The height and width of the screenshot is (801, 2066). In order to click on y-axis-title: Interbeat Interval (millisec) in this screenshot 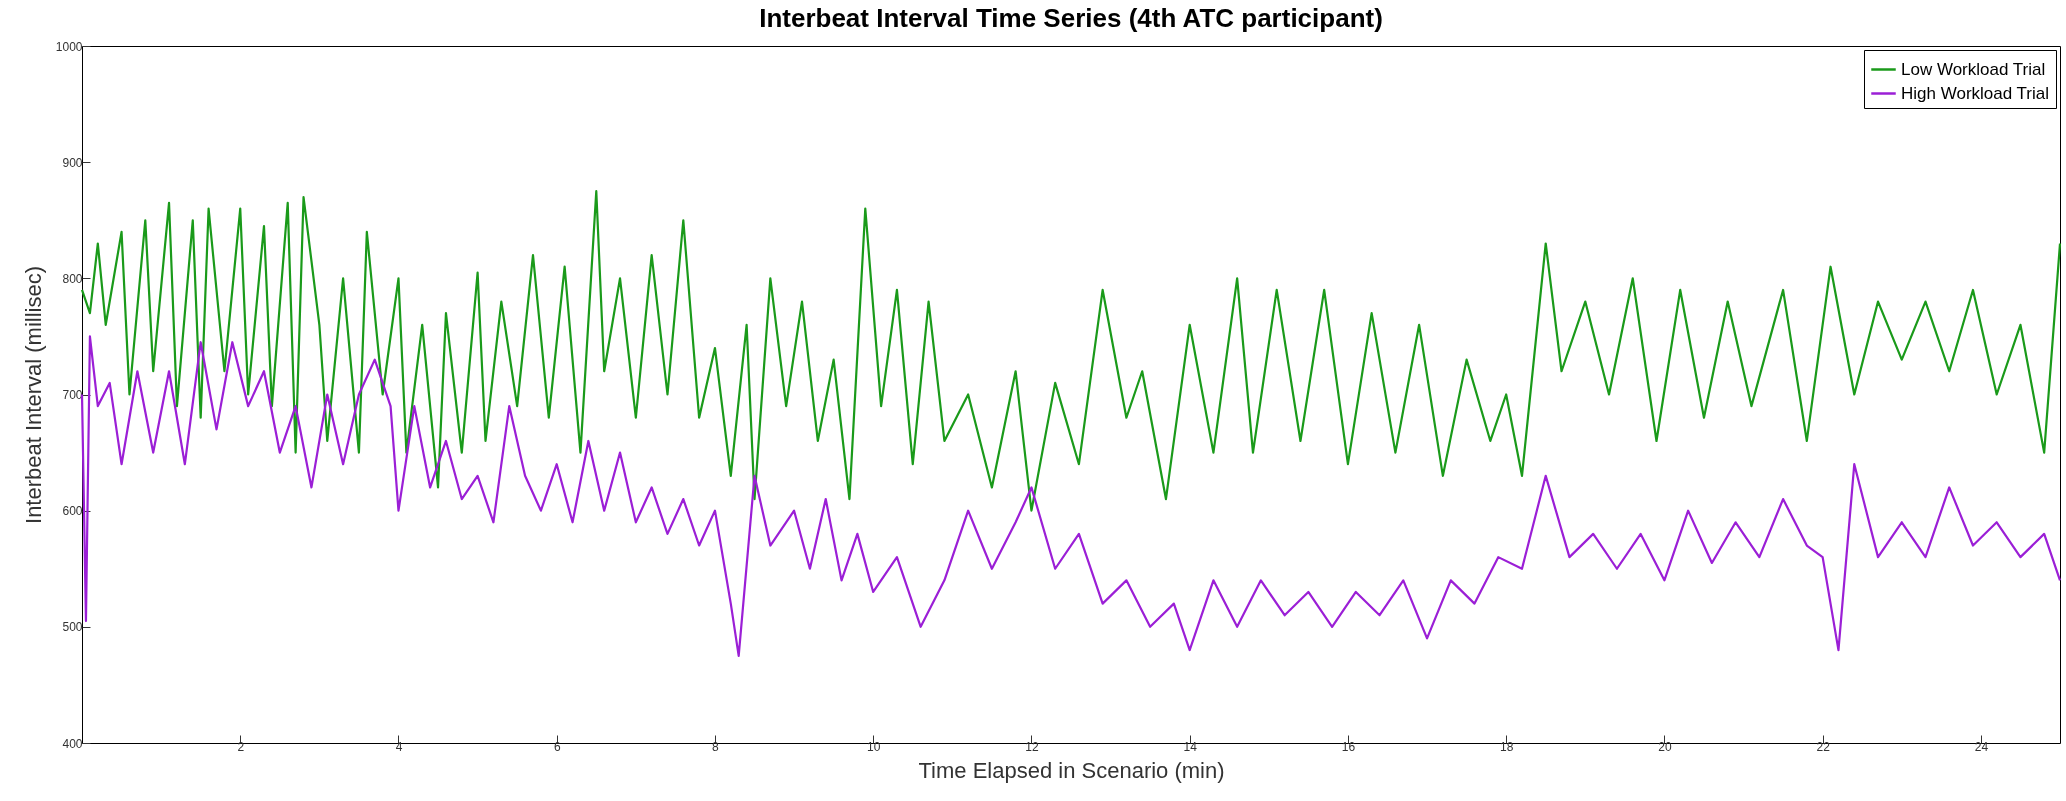, I will do `click(33, 395)`.